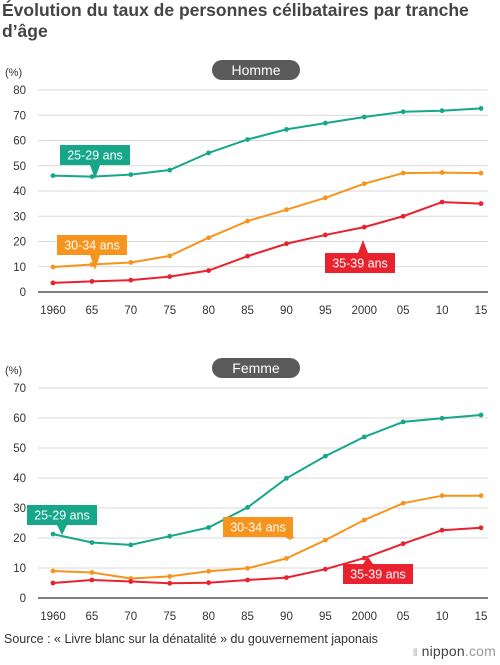  I want to click on series-line-30-34-ans, so click(266, 537).